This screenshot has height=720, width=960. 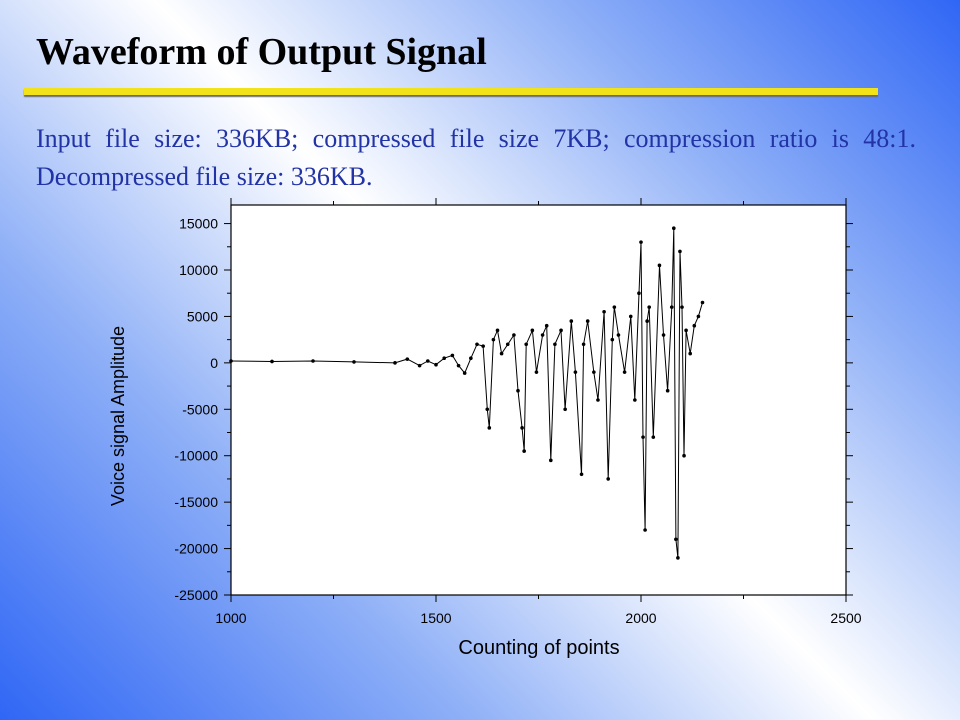 I want to click on y-tick-label: -15000, so click(x=196, y=502).